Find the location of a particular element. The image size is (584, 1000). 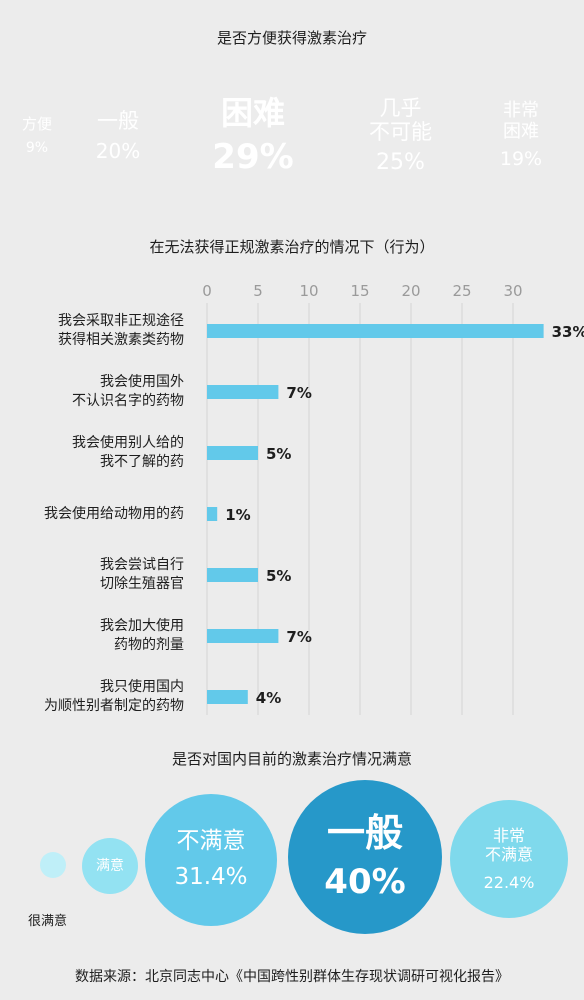

bubble-feichangbumanyi: 非常 不满意 22.4% is located at coordinates (509, 859).